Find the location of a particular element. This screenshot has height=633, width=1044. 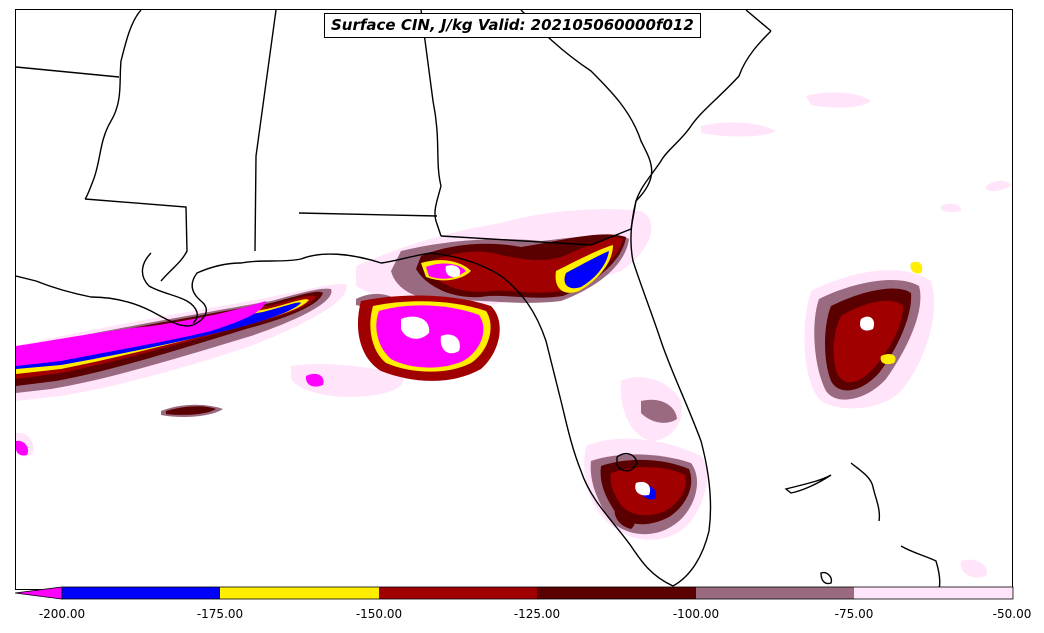

colorbar-tick-label: -75.00 is located at coordinates (854, 614).